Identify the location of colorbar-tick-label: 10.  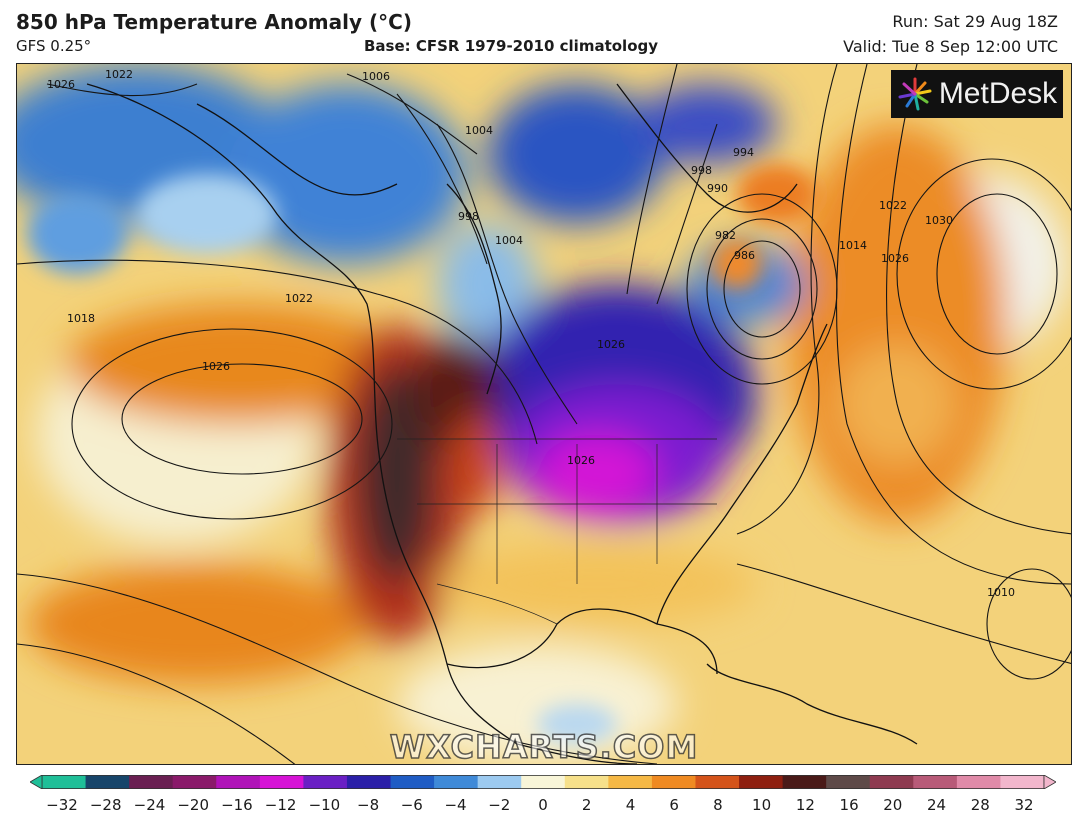
(762, 805).